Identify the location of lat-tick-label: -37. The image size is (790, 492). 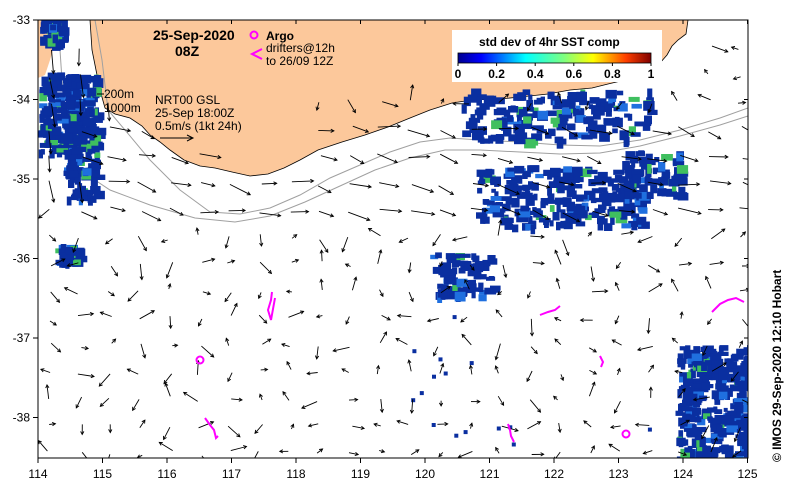
(22, 338).